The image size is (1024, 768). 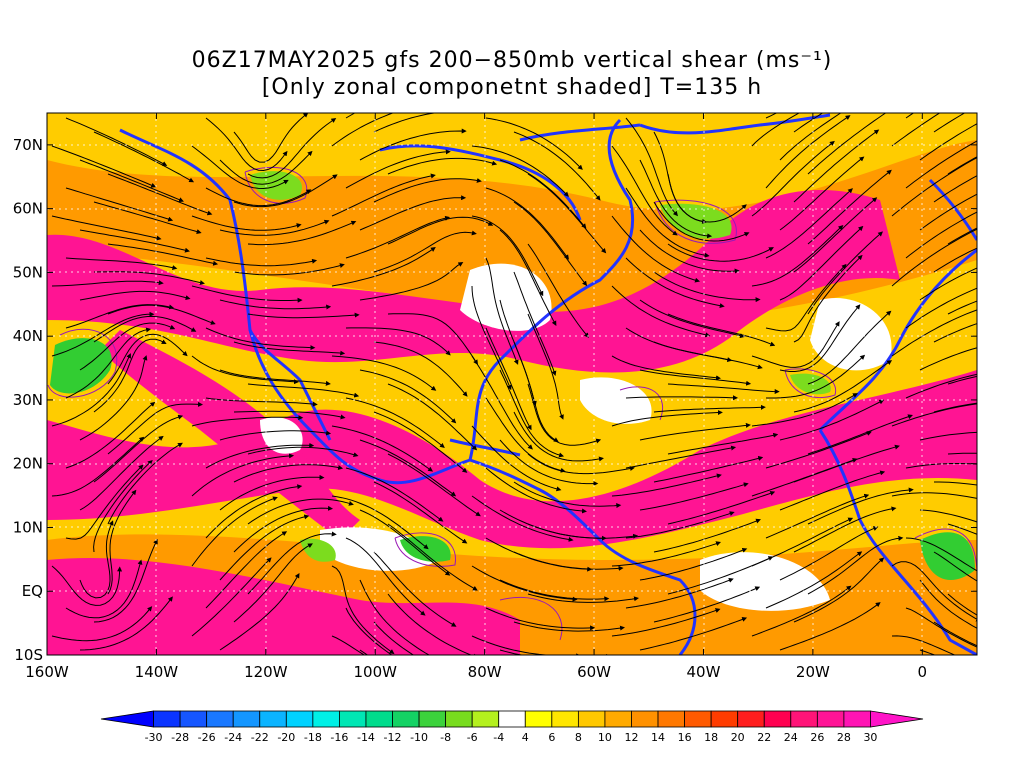 What do you see at coordinates (631, 737) in the screenshot?
I see `colorbar-label: 12` at bounding box center [631, 737].